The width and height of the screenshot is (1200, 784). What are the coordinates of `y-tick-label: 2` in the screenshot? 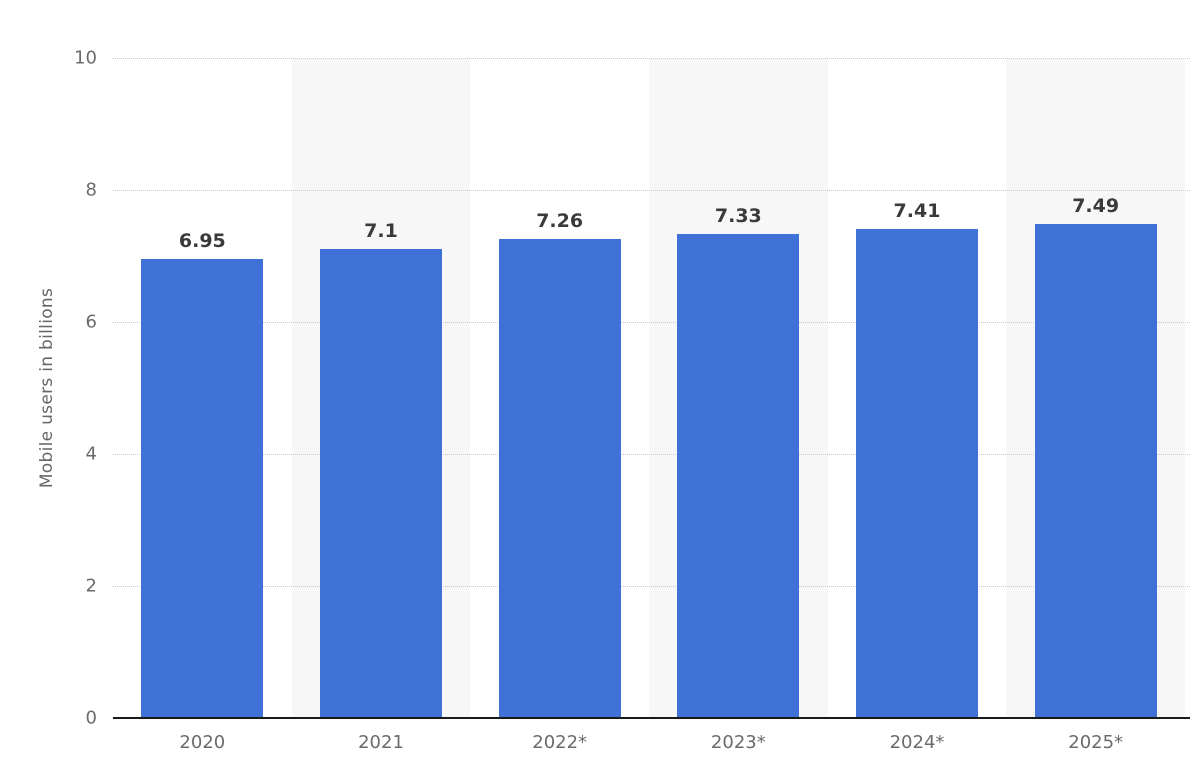 It's located at (91, 586).